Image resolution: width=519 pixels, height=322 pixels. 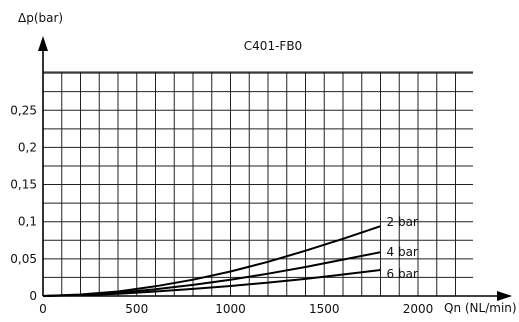 I want to click on y-tick-label: 0,1, so click(x=27, y=222).